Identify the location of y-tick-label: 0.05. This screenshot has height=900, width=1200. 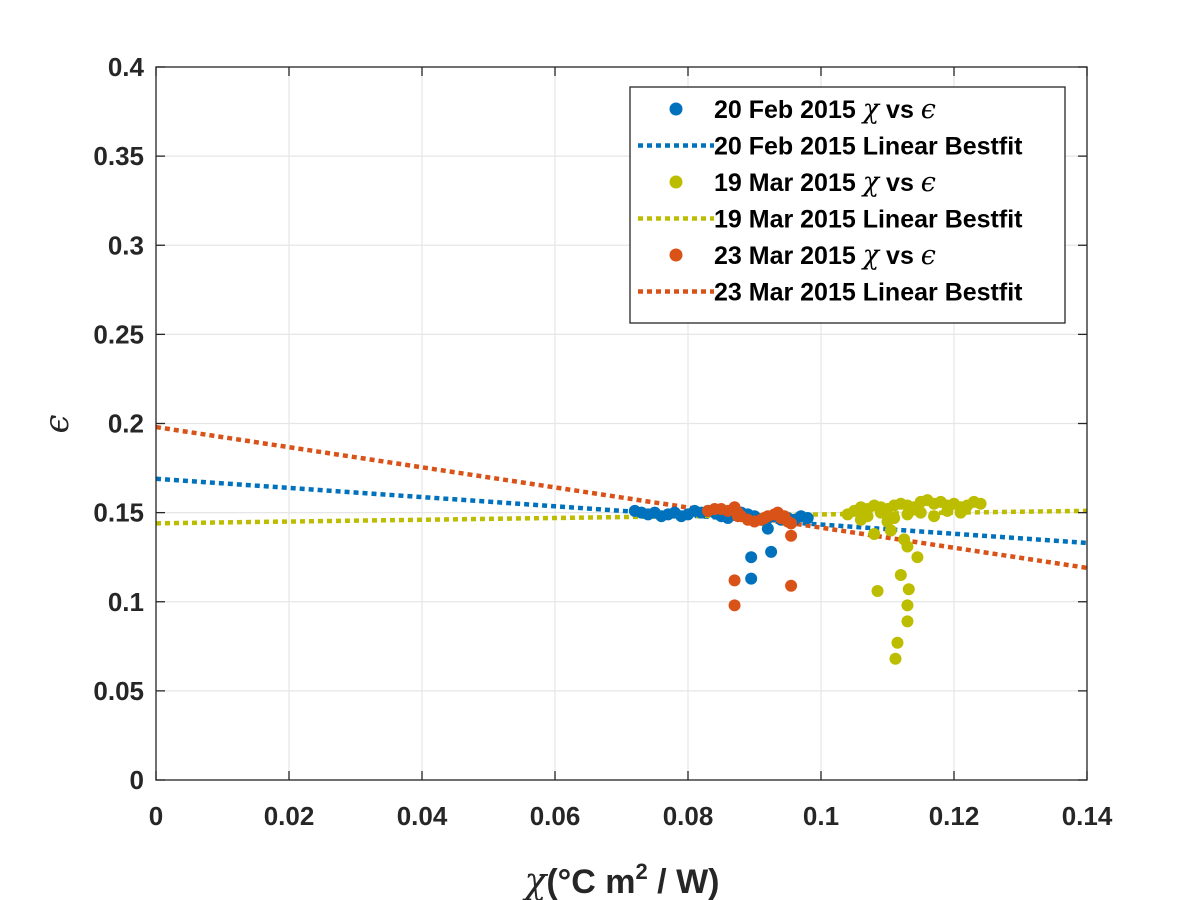
(118, 691).